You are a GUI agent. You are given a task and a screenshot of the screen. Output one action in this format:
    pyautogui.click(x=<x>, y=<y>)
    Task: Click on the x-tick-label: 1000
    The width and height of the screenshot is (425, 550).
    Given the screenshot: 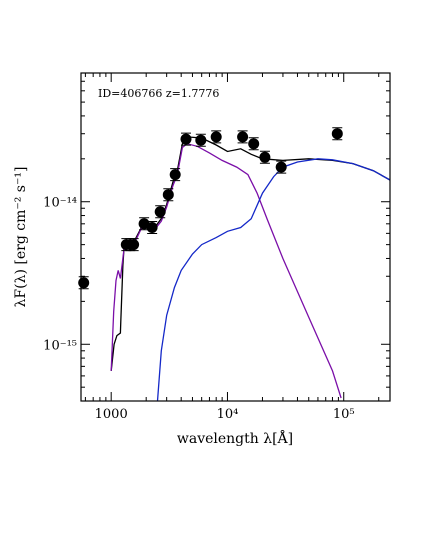 What is the action you would take?
    pyautogui.click(x=111, y=414)
    